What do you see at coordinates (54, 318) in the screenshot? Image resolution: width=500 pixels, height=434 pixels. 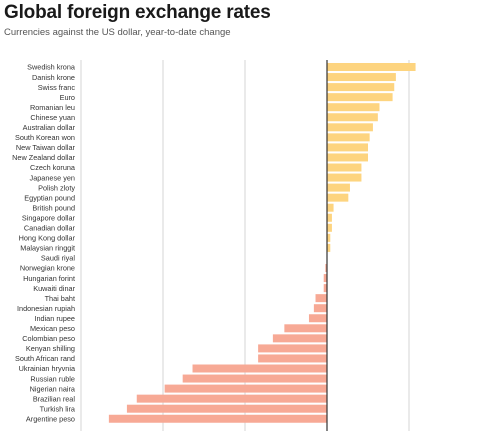 I see `category-label: Indian rupee` at bounding box center [54, 318].